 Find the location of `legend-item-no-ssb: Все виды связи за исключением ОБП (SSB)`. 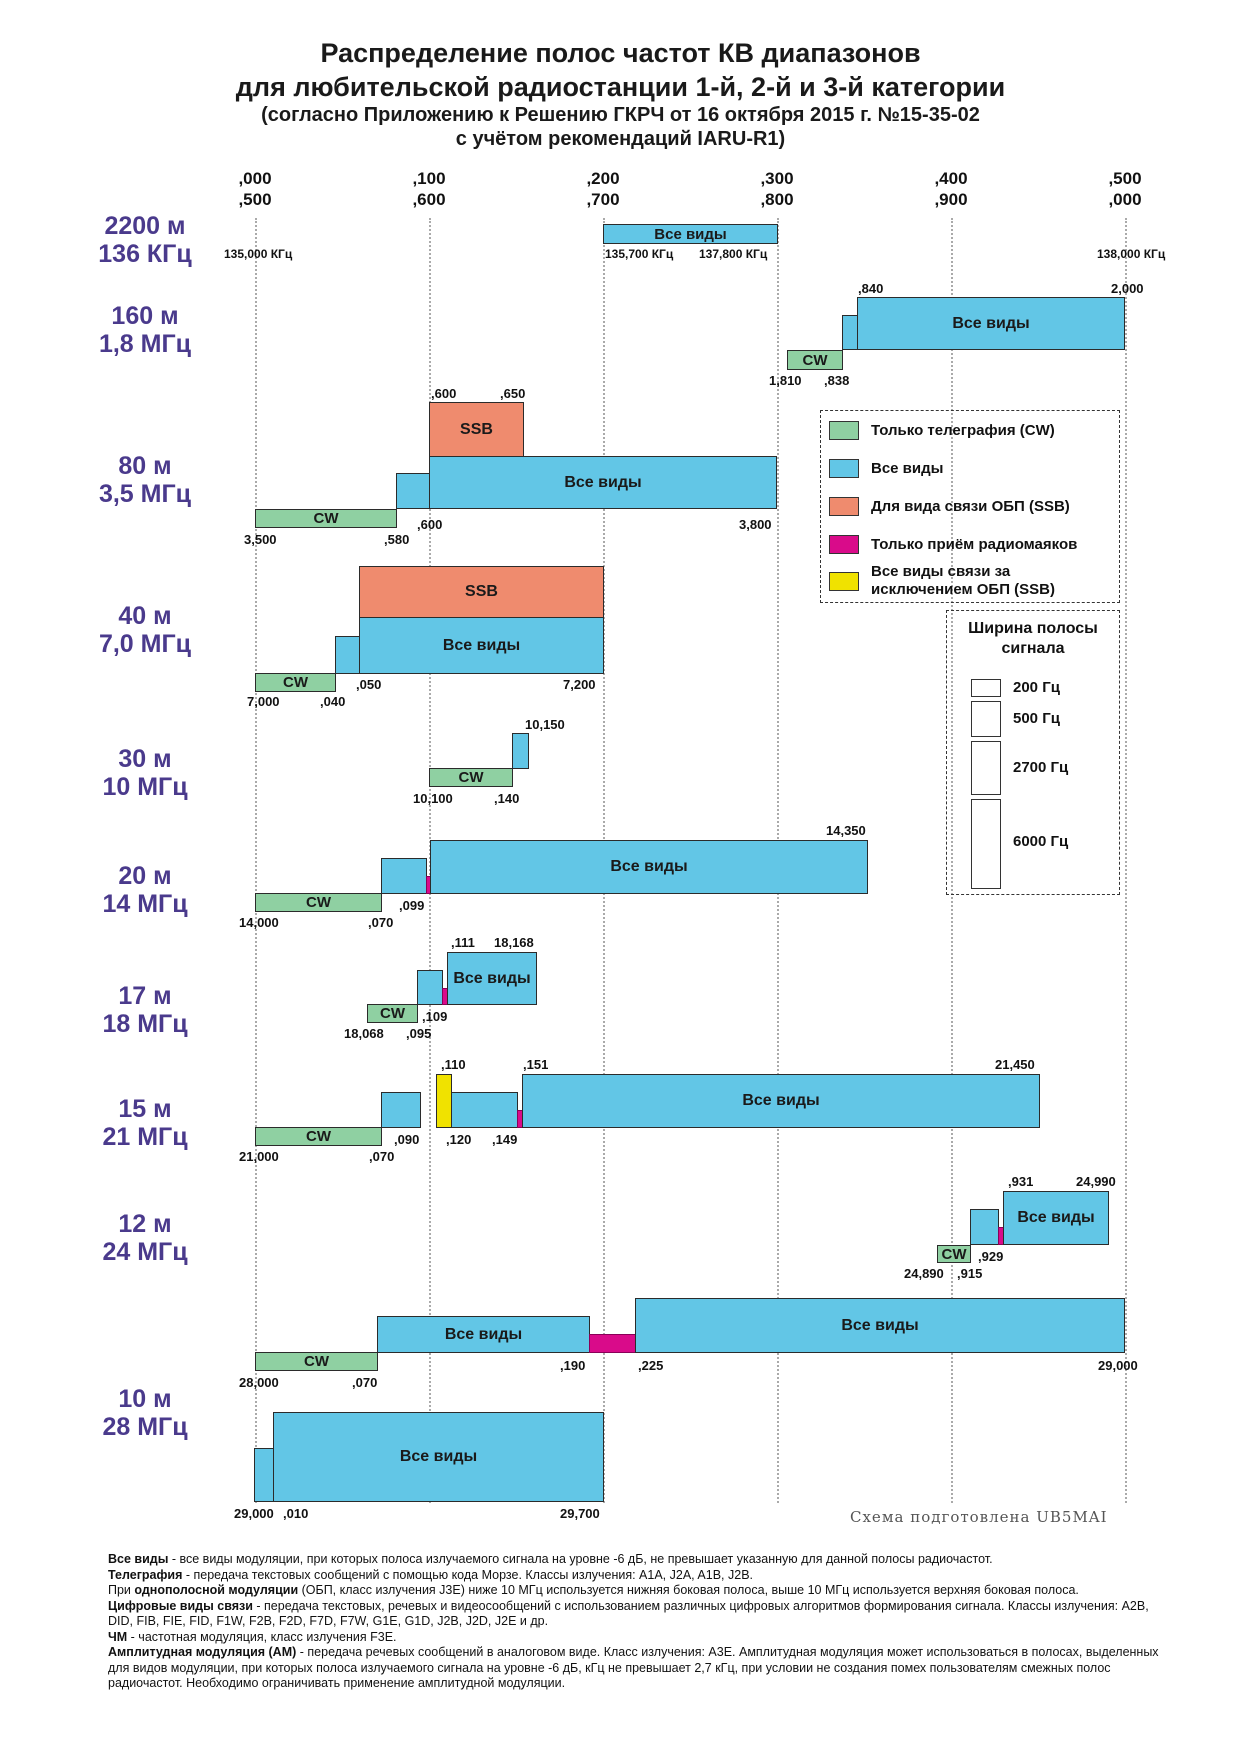

legend-item-no-ssb: Все виды связи за исключением ОБП (SSB) is located at coordinates (965, 581).